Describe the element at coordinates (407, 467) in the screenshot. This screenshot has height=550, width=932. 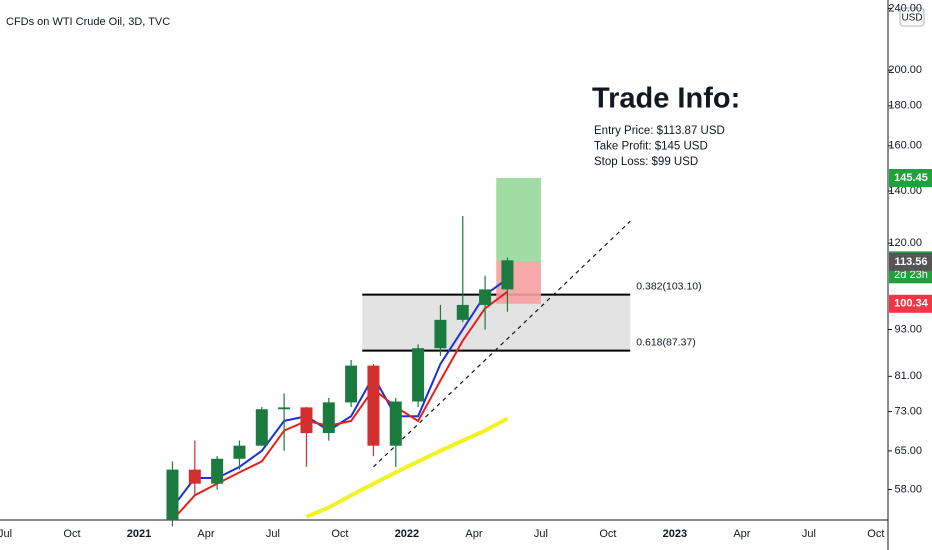
I see `moving-average-line` at that location.